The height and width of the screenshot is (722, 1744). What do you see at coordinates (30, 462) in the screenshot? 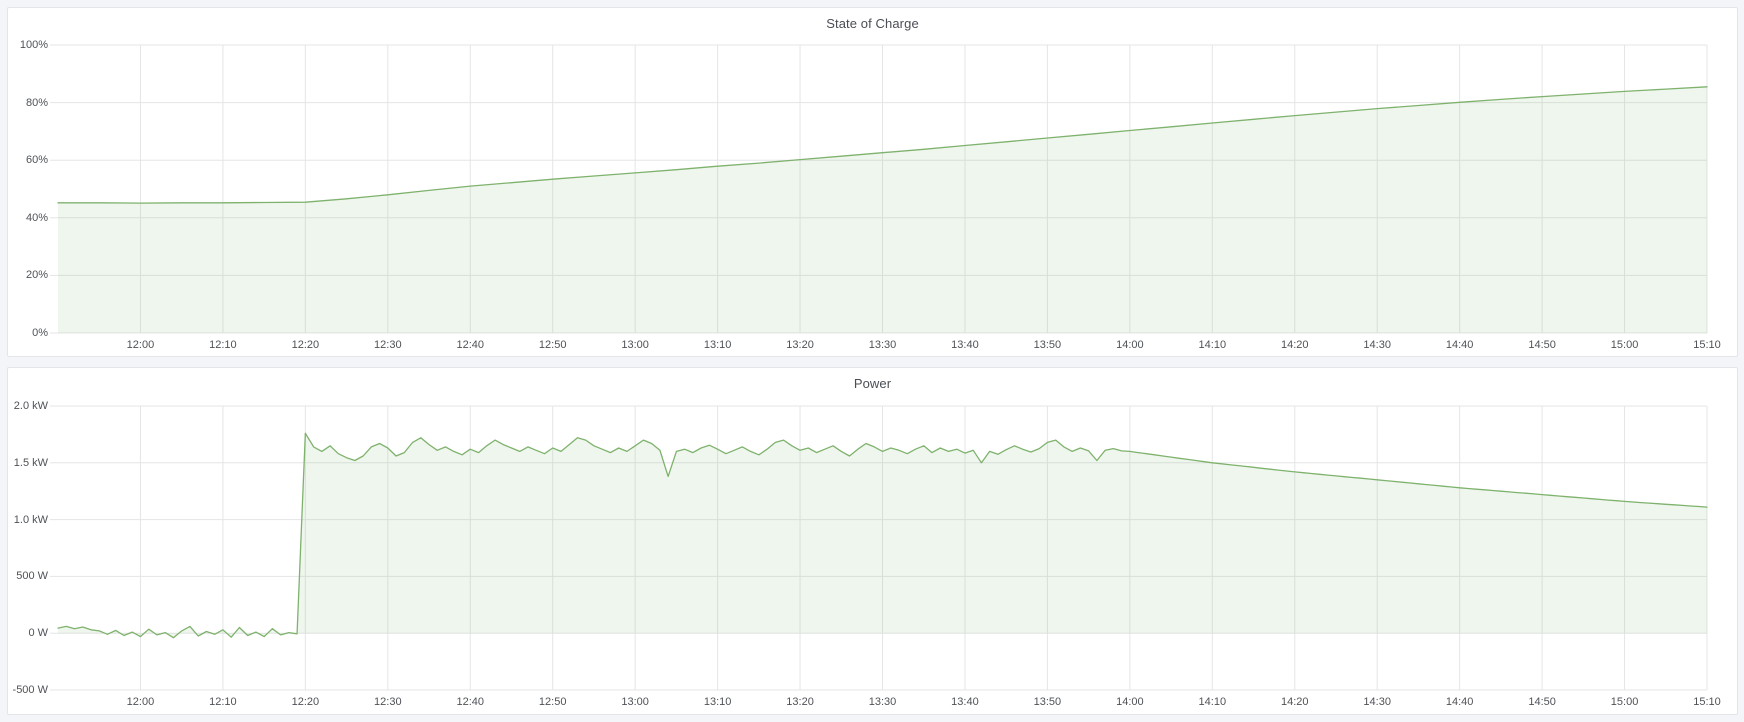
I see `y-axis-tick-label: 1.5 kW` at bounding box center [30, 462].